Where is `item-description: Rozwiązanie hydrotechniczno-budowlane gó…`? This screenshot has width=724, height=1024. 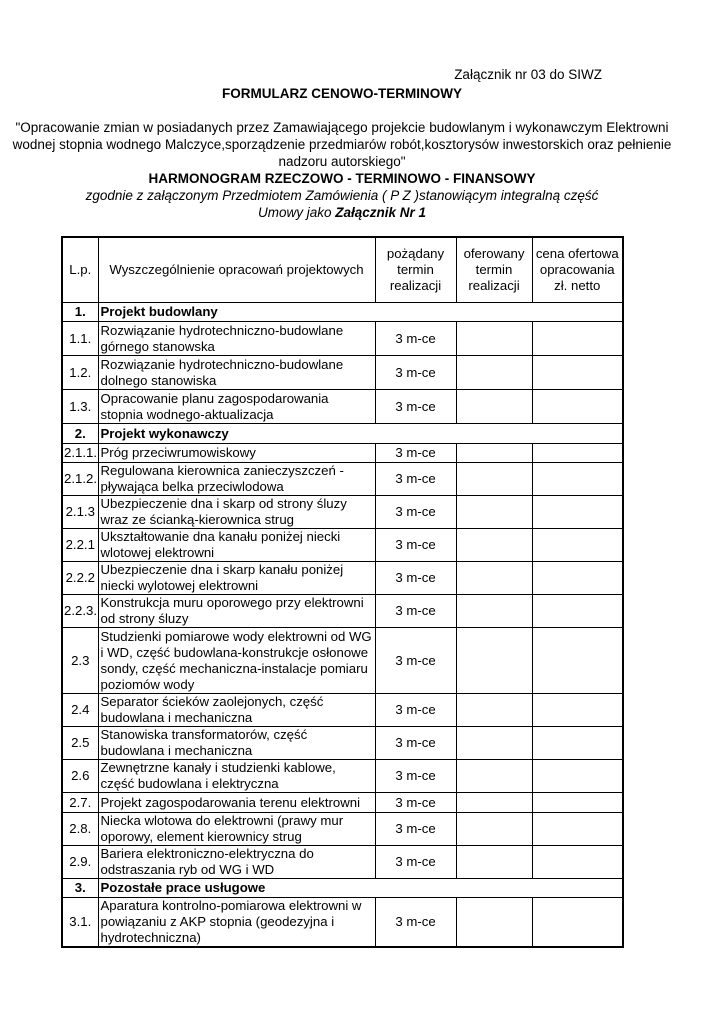 item-description: Rozwiązanie hydrotechniczno-budowlane gó… is located at coordinates (236, 338).